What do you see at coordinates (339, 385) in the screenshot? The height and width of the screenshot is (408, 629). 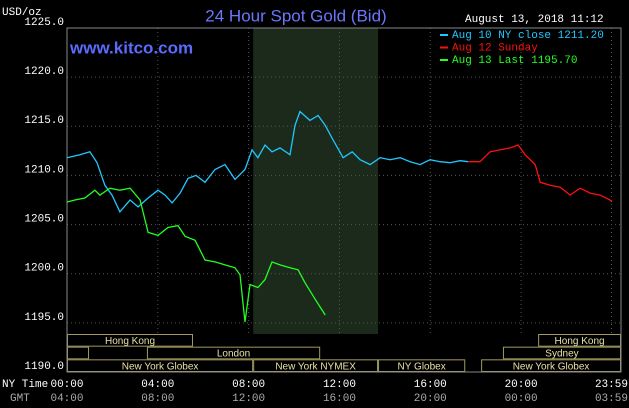 I see `x-tick-label: 12:00` at bounding box center [339, 385].